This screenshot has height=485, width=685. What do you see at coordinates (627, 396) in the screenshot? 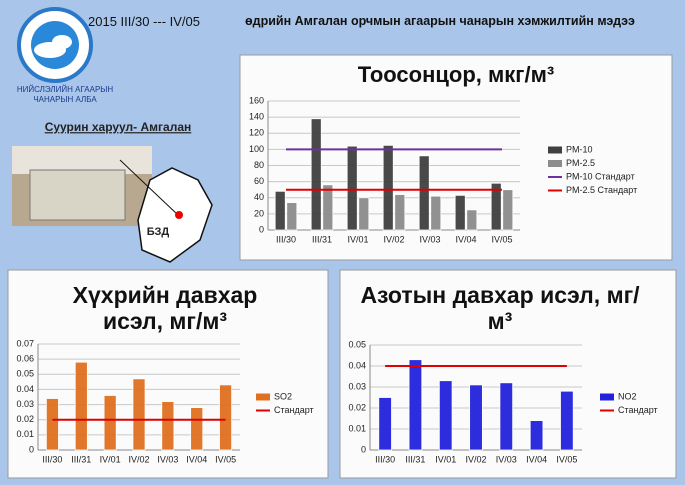
I see `legend-label: NO2` at bounding box center [627, 396].